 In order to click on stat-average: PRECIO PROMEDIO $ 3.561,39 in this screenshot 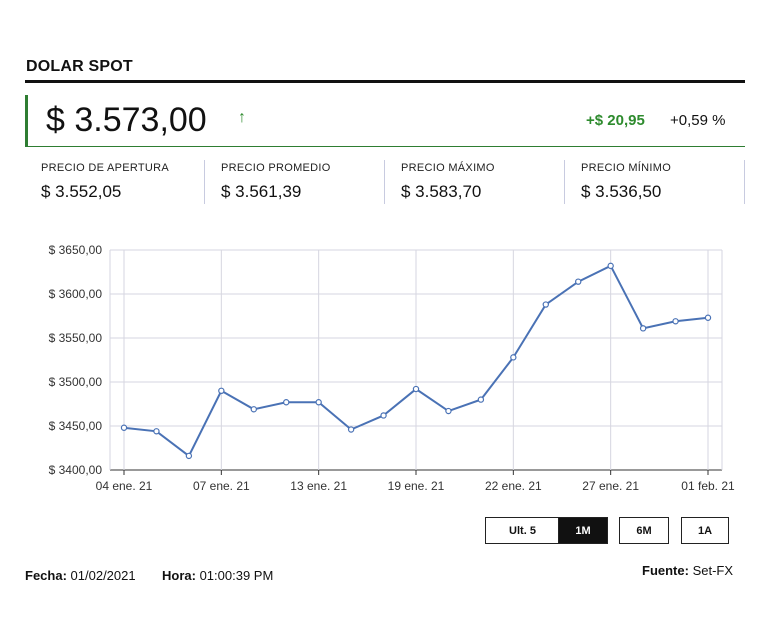, I will do `click(295, 182)`.